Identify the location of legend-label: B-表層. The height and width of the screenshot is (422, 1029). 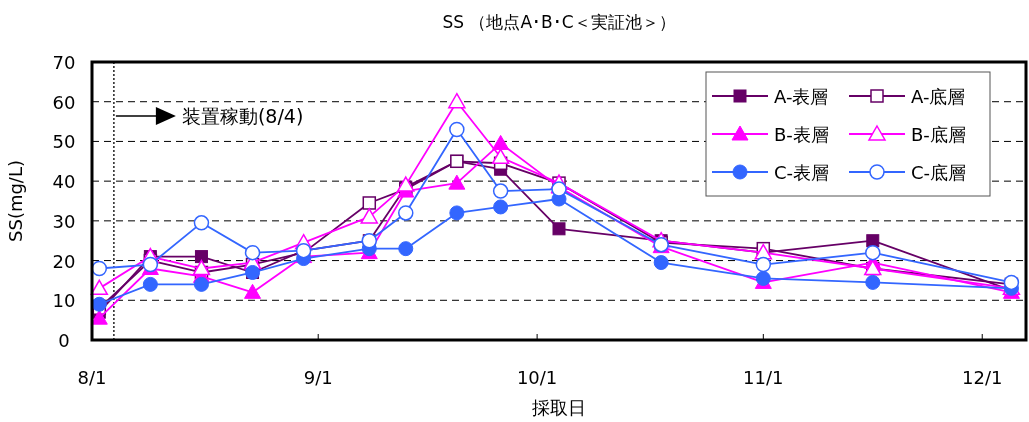
(801, 134).